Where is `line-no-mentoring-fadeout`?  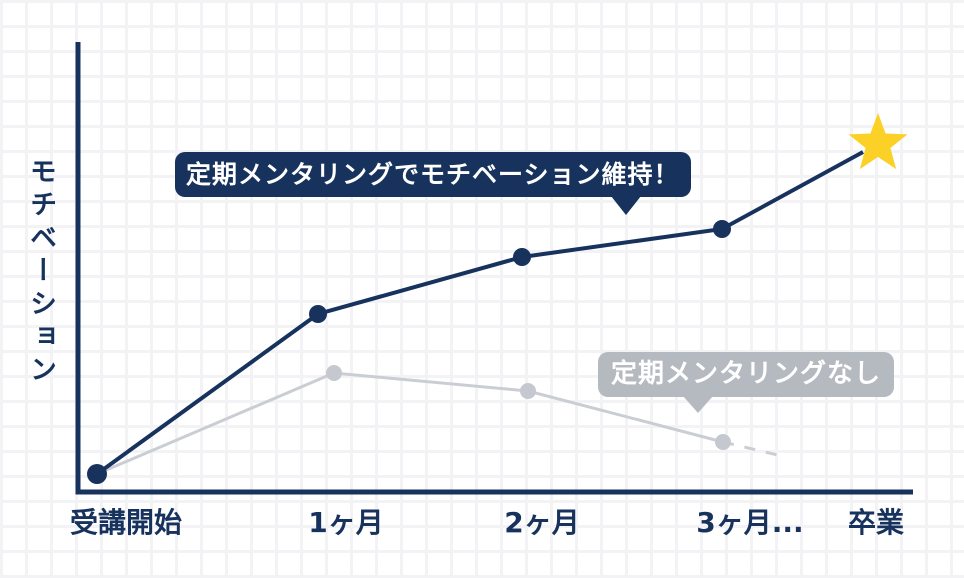 line-no-mentoring-fadeout is located at coordinates (754, 449).